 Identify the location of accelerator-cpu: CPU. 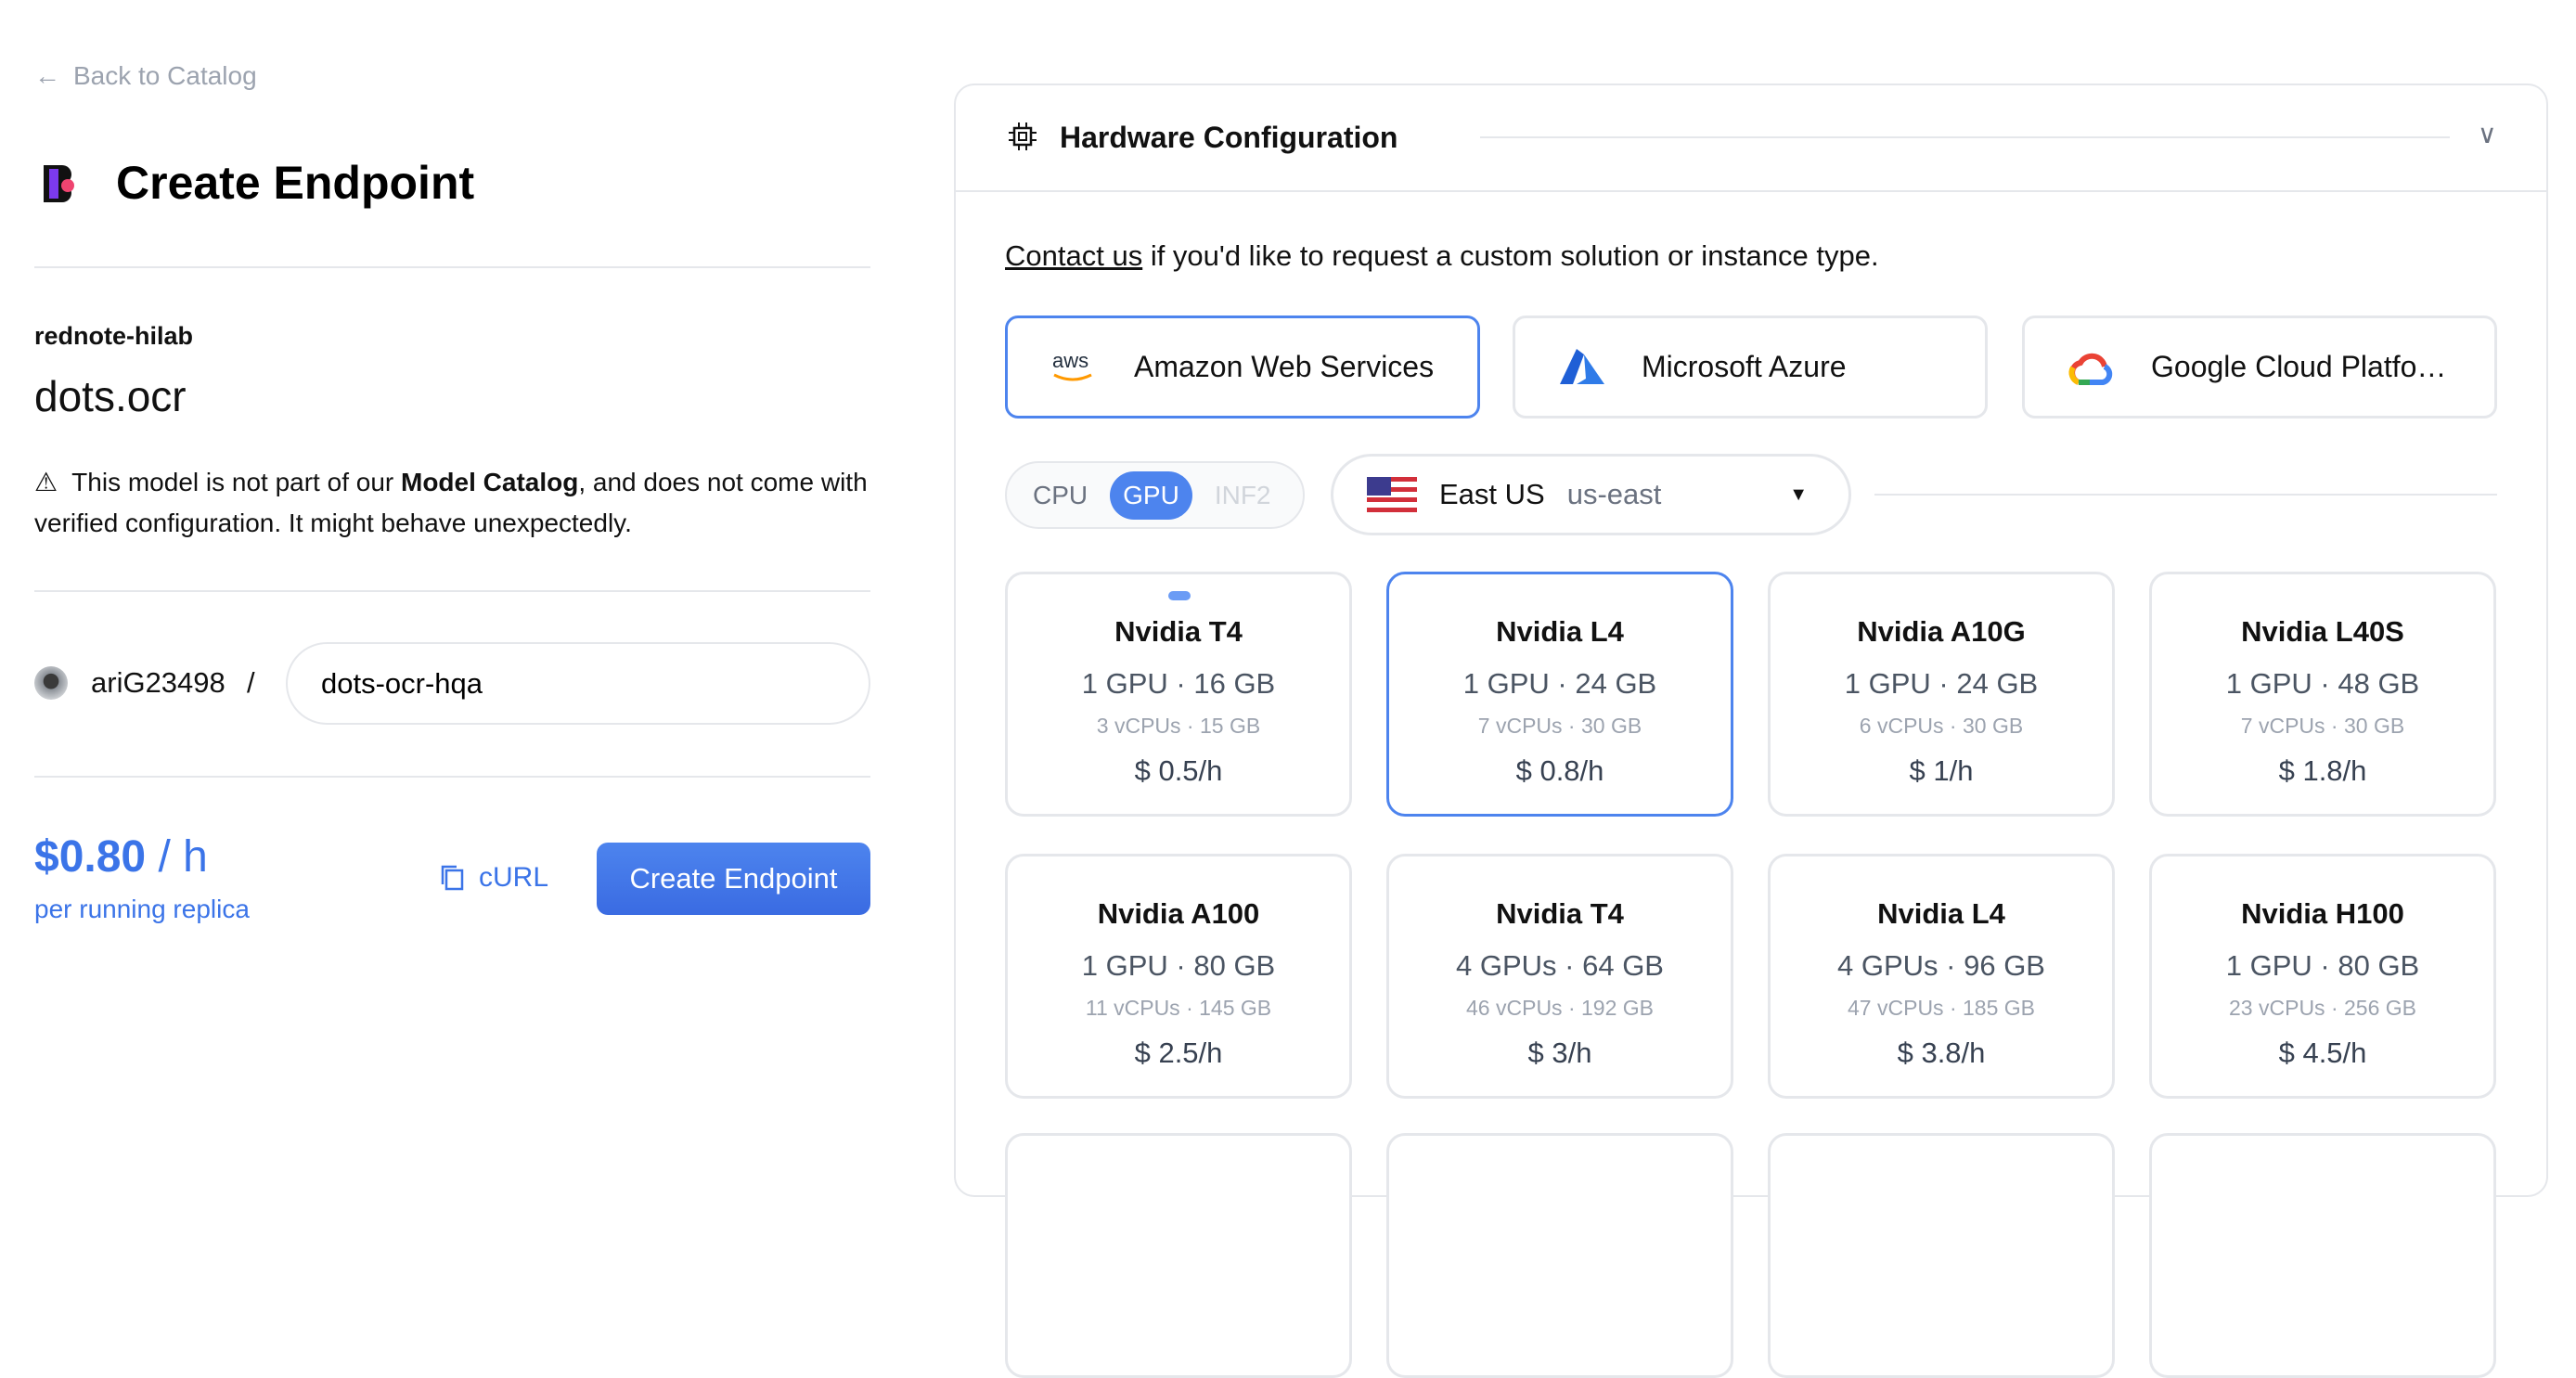
(1060, 495).